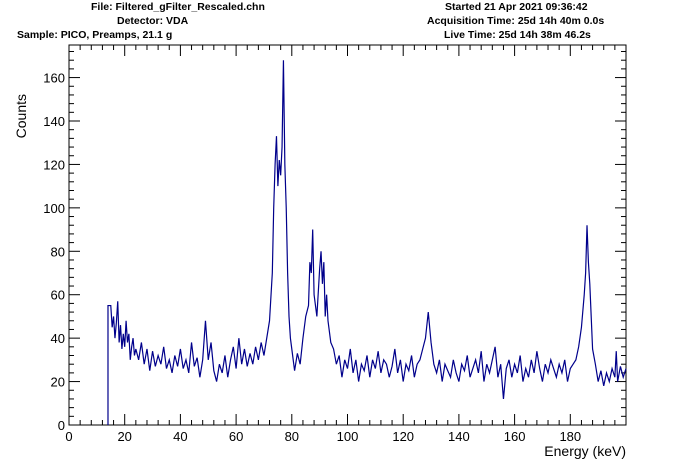  What do you see at coordinates (515, 436) in the screenshot?
I see `x-tick-label: 160` at bounding box center [515, 436].